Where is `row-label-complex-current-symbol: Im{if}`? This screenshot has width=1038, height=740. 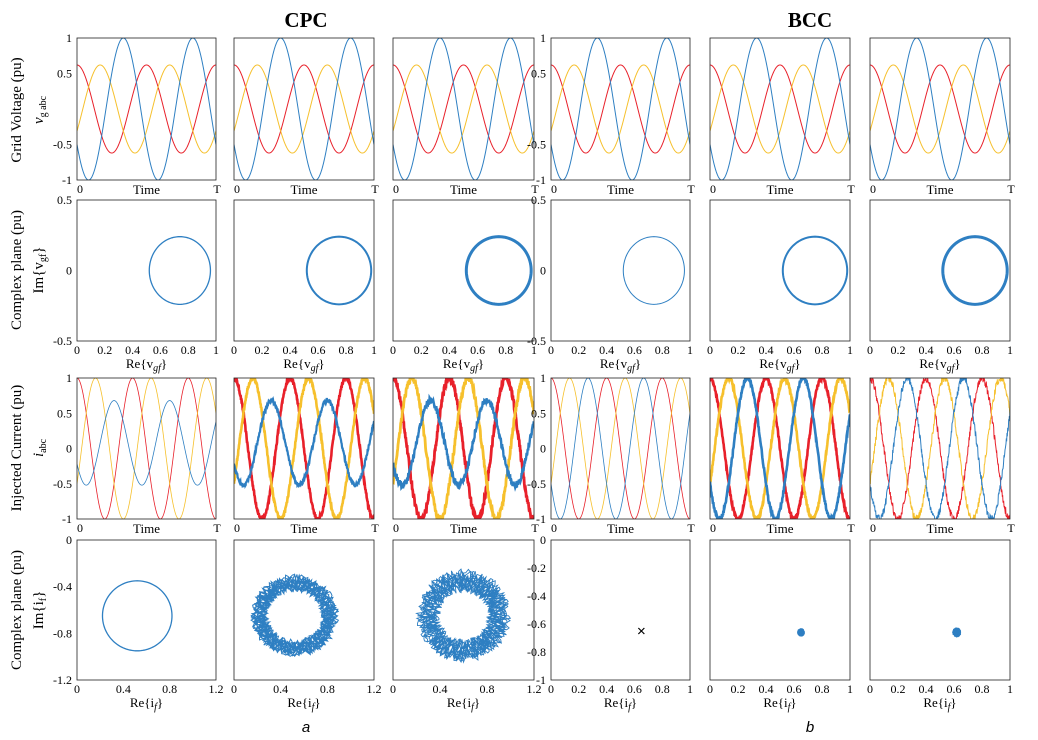
row-label-complex-current-symbol: Im{if} is located at coordinates (40, 610).